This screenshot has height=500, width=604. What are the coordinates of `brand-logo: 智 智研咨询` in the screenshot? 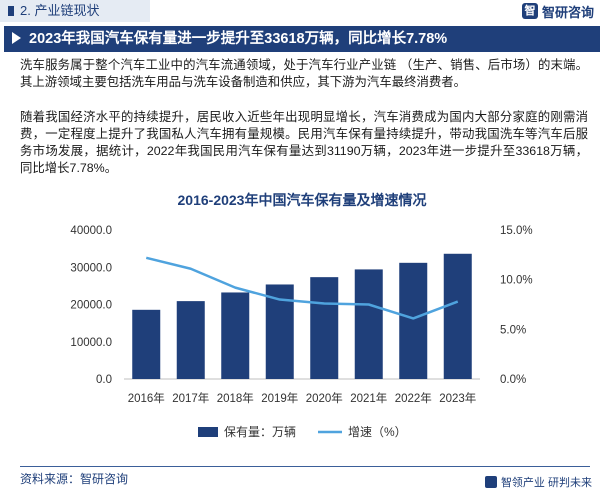 It's located at (557, 11).